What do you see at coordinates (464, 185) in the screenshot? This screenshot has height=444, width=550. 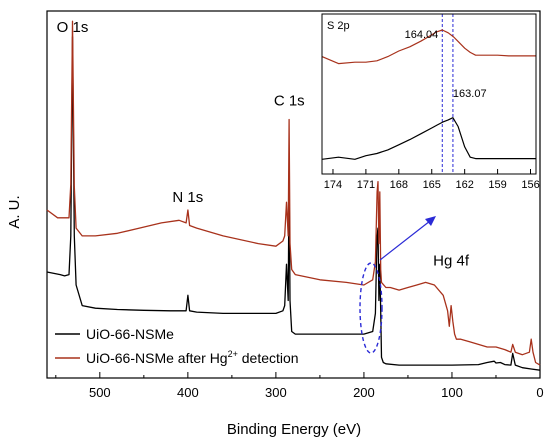 I see `inset-x-tick-label: 162` at bounding box center [464, 185].